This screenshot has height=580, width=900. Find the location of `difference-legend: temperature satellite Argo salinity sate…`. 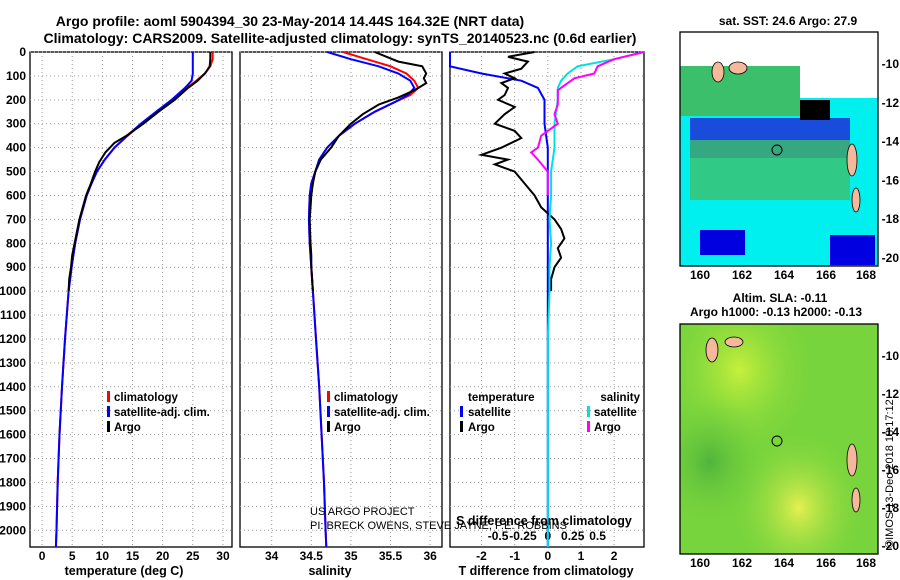

difference-legend: temperature satellite Argo salinity sate… is located at coordinates (550, 413).